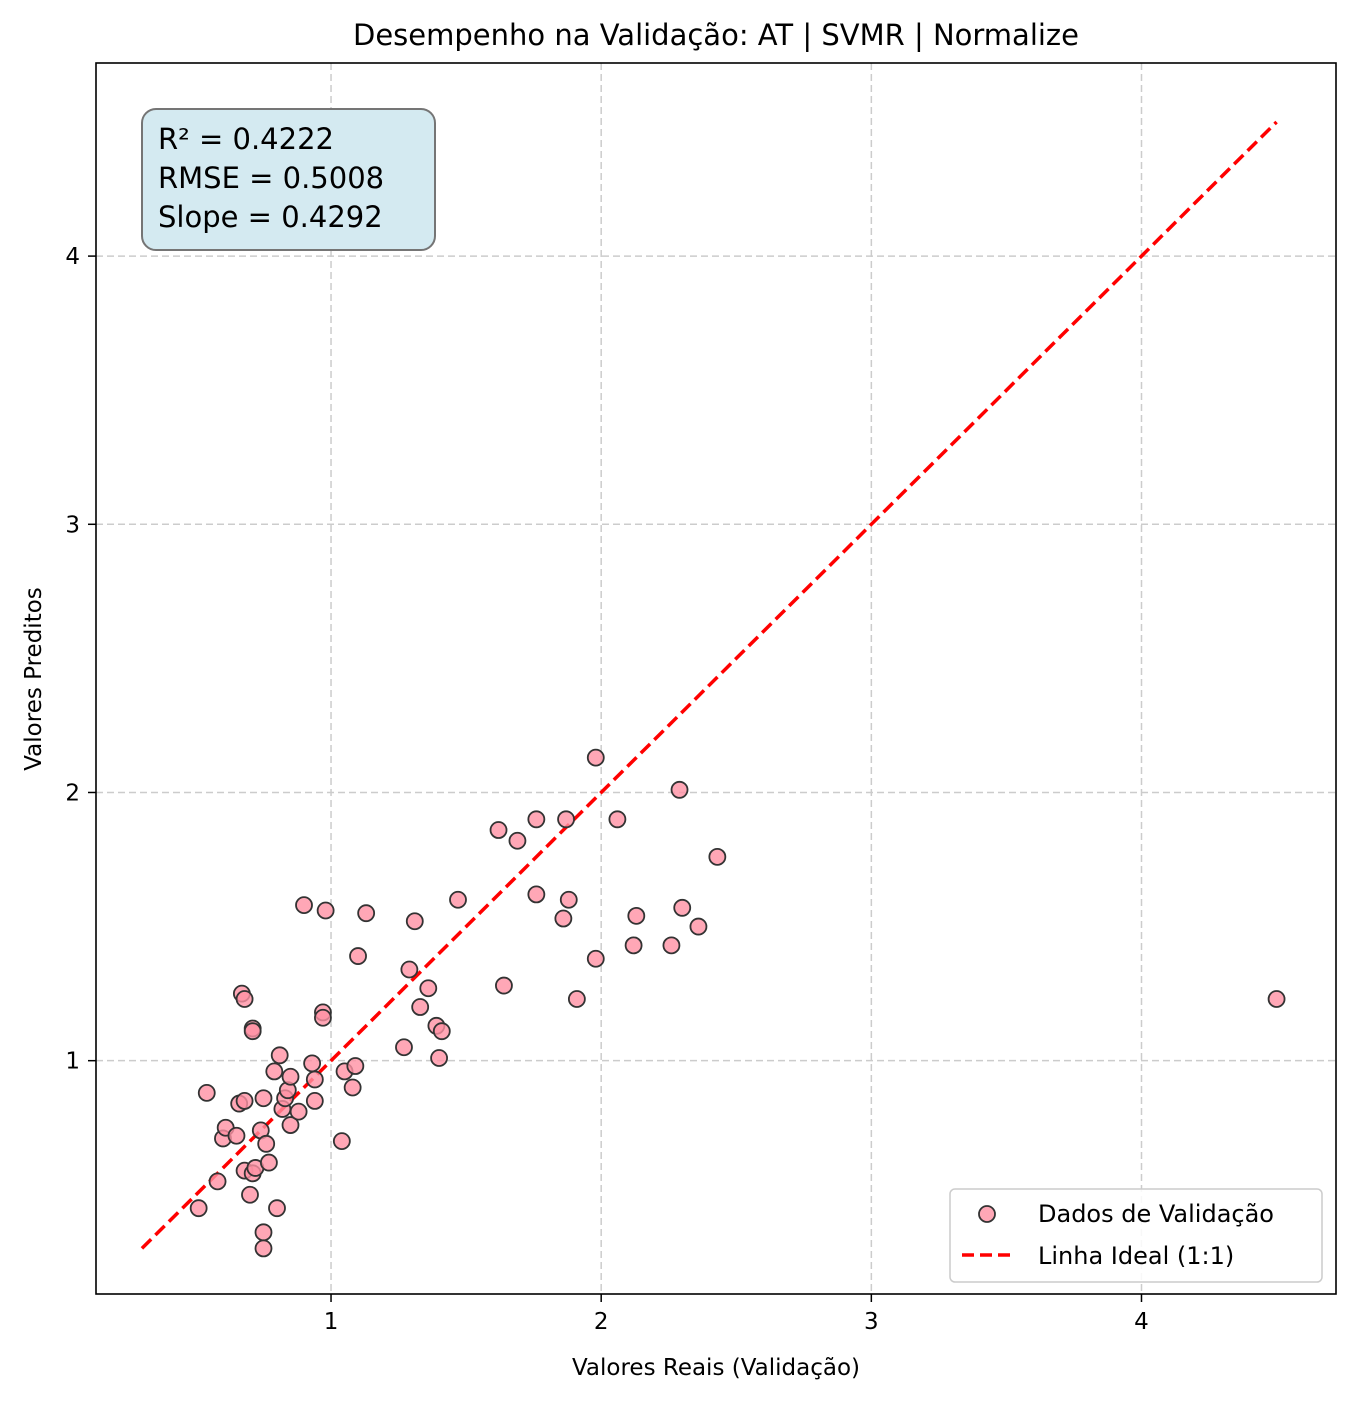 The image size is (1356, 1402). I want to click on y-tick-label: 3, so click(72, 525).